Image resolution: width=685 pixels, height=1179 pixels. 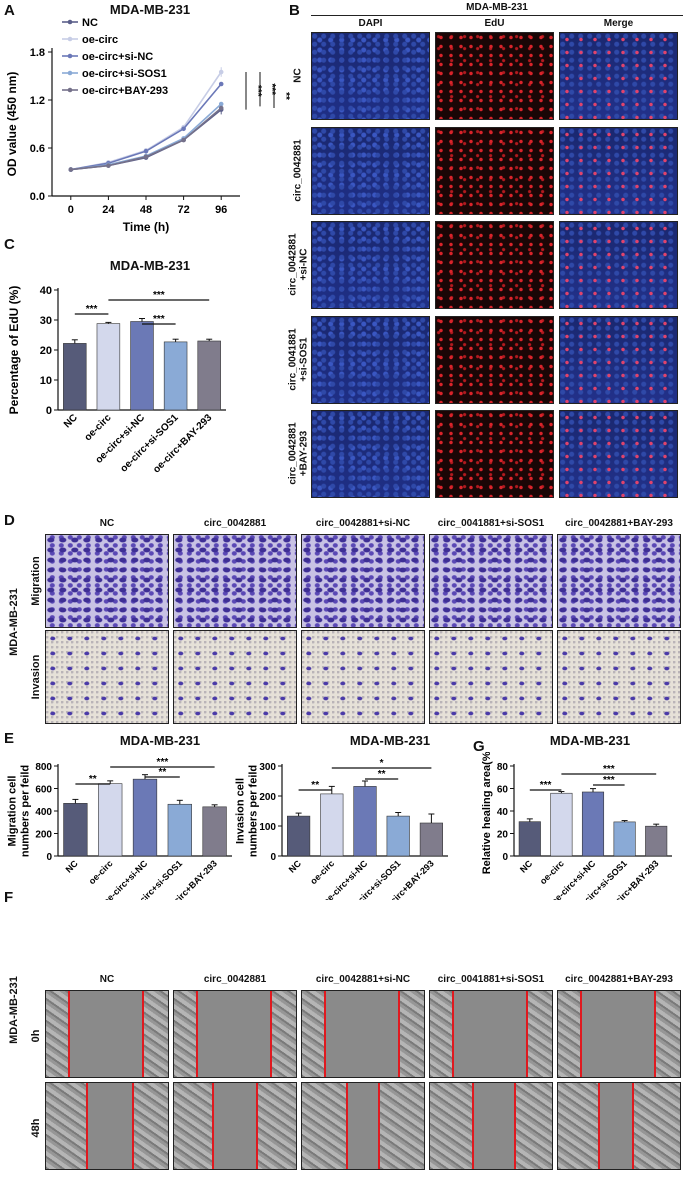 I want to click on y-tick-label: 600, so click(x=43, y=790).